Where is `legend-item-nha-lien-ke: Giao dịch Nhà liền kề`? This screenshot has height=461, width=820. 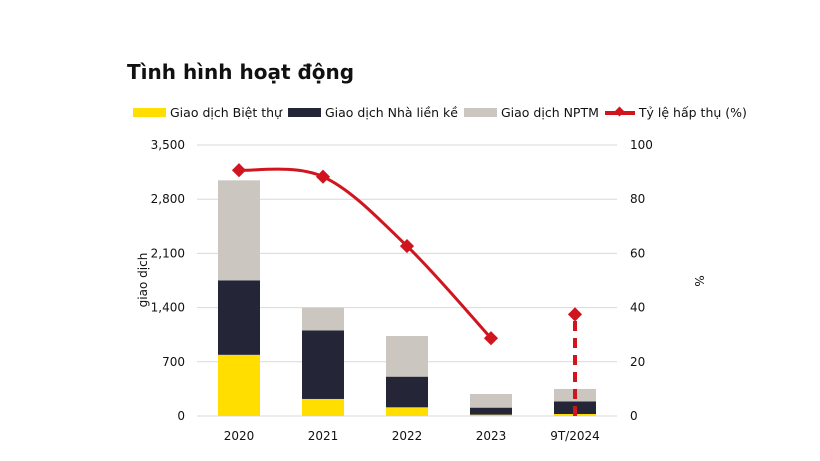
legend-item-nha-lien-ke: Giao dịch Nhà liền kề is located at coordinates (372, 112).